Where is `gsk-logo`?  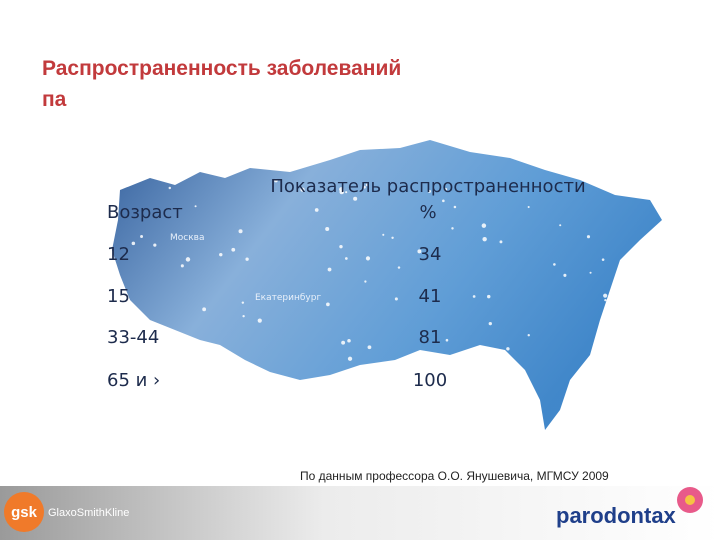 gsk-logo is located at coordinates (24, 512).